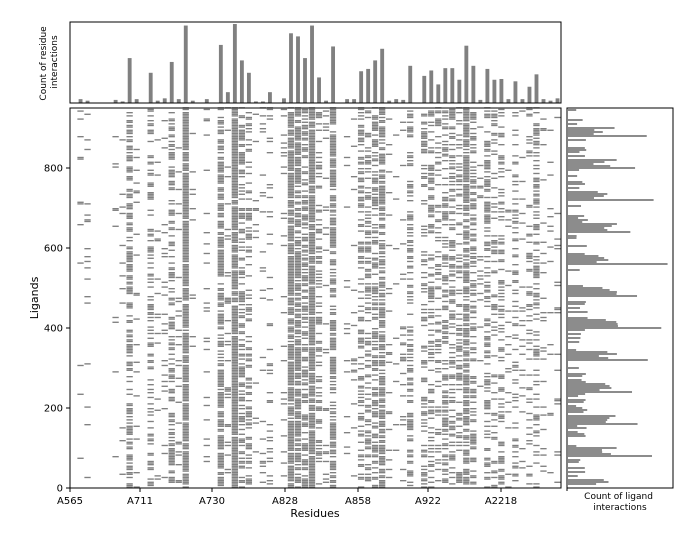 The width and height of the screenshot is (700, 542). What do you see at coordinates (300, 62) in the screenshot?
I see `residue-interaction-histogram: Count of residue interactions` at bounding box center [300, 62].